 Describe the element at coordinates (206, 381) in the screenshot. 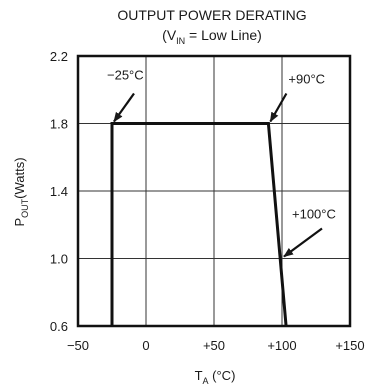

I see `x-axis-label-sub: A` at that location.